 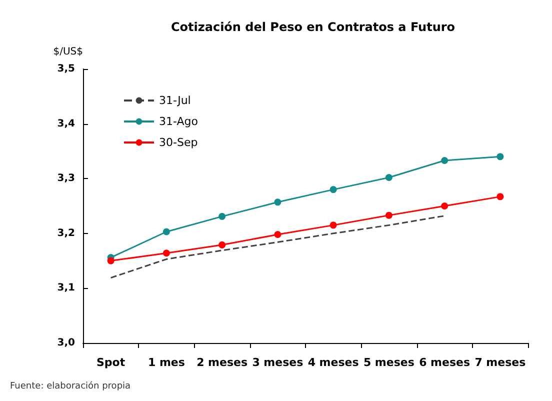 What do you see at coordinates (278, 247) in the screenshot?
I see `line-series` at bounding box center [278, 247].